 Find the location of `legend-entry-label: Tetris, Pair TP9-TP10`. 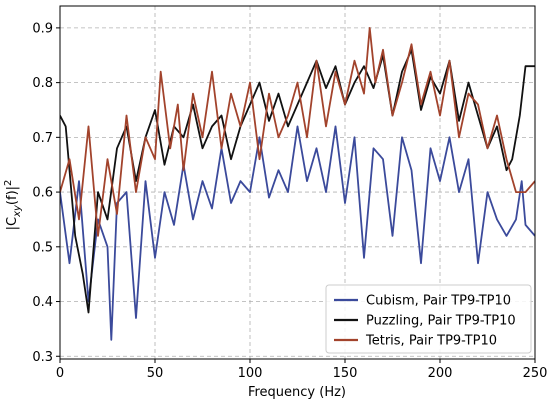

legend-entry-label: Tetris, Pair TP9-TP10 is located at coordinates (431, 341).